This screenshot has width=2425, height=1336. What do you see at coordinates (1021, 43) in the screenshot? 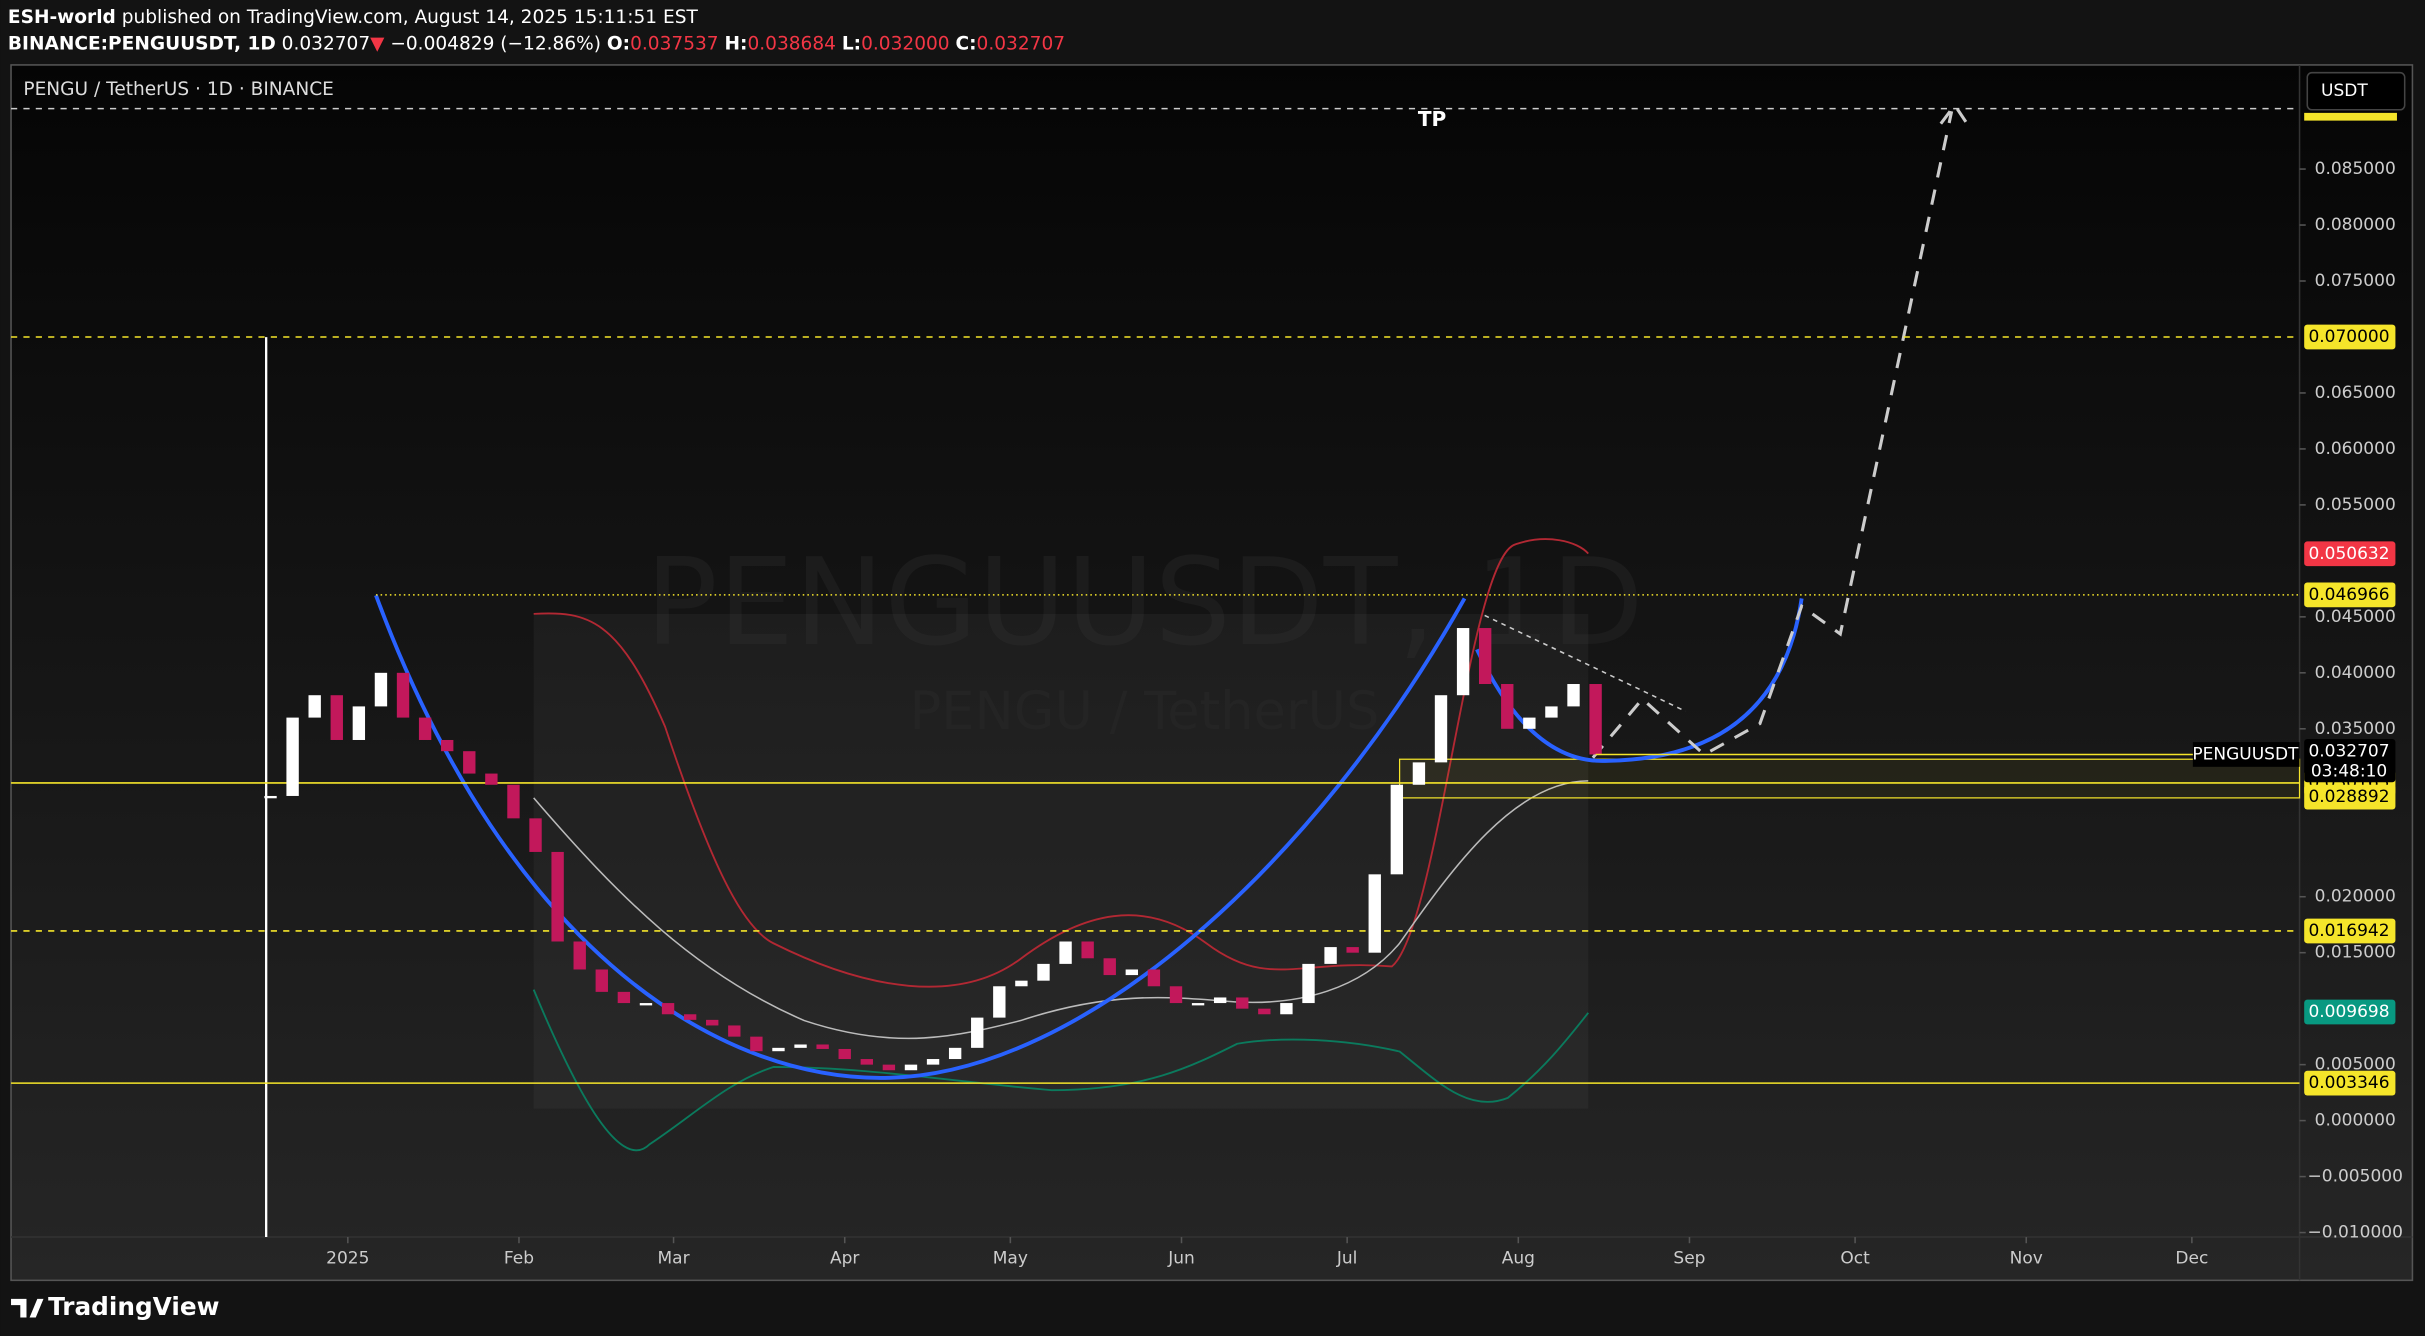
I see `c: 0.032707` at bounding box center [1021, 43].